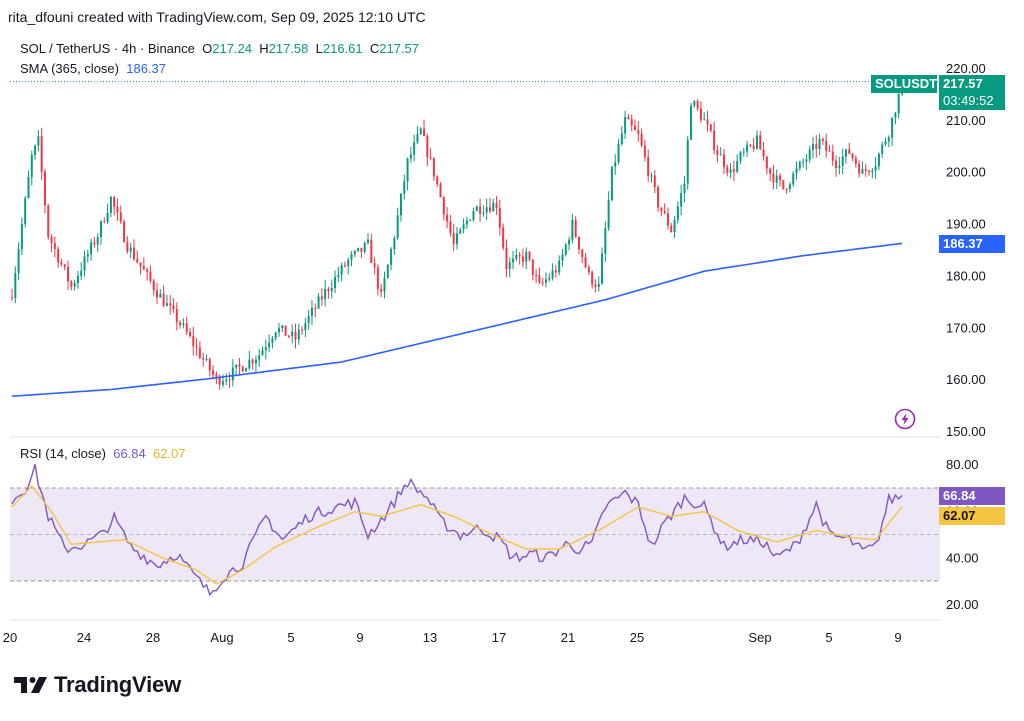 Image resolution: width=1024 pixels, height=721 pixels. Describe the element at coordinates (288, 48) in the screenshot. I see `high-value: 217.58` at that location.